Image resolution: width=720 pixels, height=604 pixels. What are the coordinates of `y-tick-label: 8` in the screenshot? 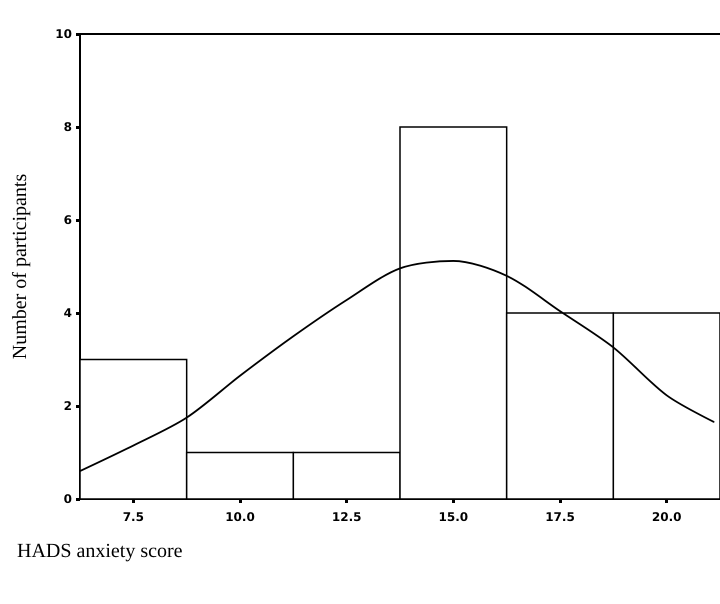 It's located at (68, 127).